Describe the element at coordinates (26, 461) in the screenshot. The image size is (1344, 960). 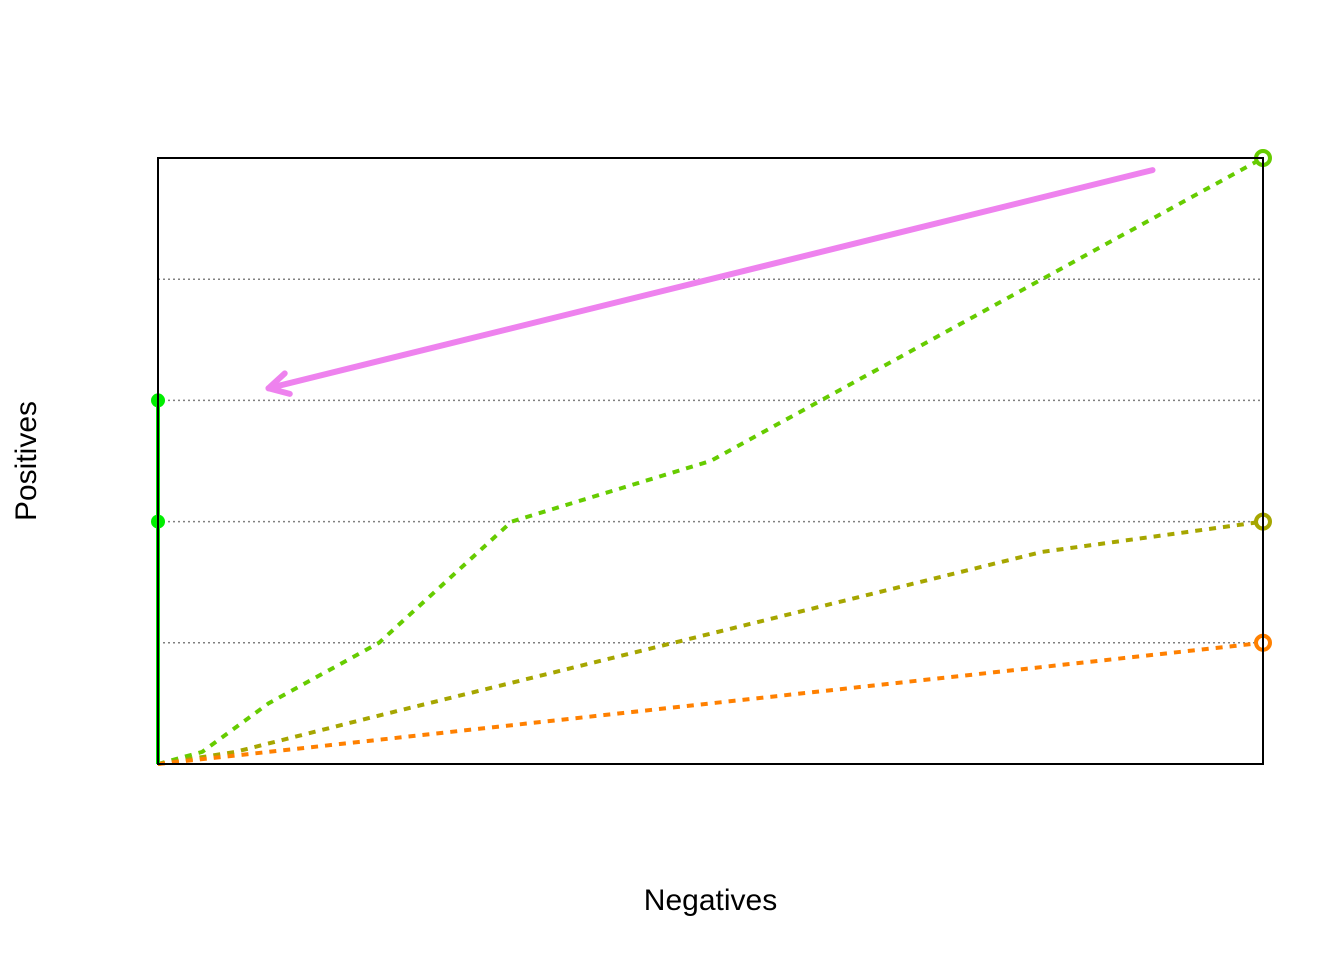
I see `y-axis-label: Positives` at that location.